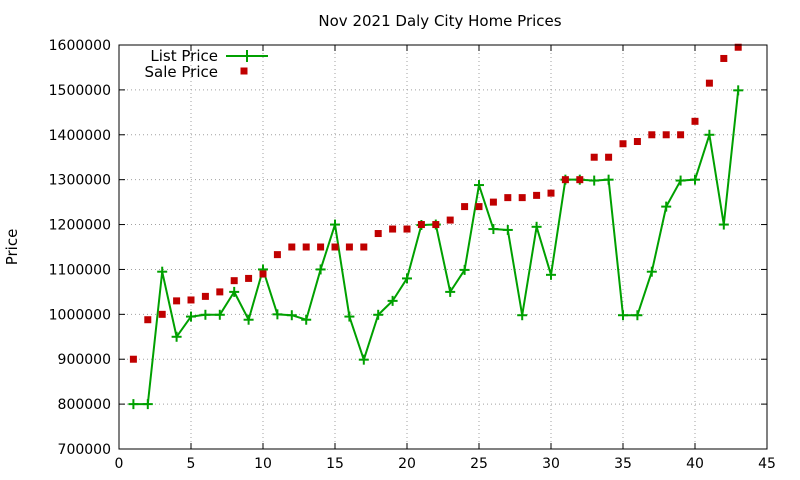 This screenshot has height=480, width=800. What do you see at coordinates (551, 464) in the screenshot?
I see `x-tick-label: 30` at bounding box center [551, 464].